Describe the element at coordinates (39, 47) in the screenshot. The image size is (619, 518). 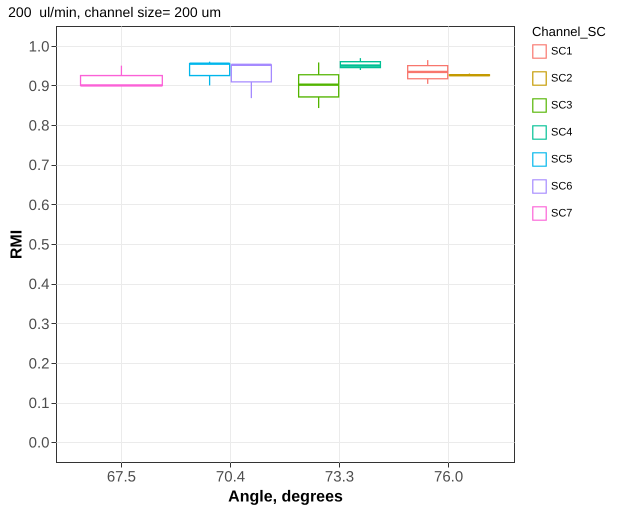
I see `y-tick-label: 1.0` at that location.